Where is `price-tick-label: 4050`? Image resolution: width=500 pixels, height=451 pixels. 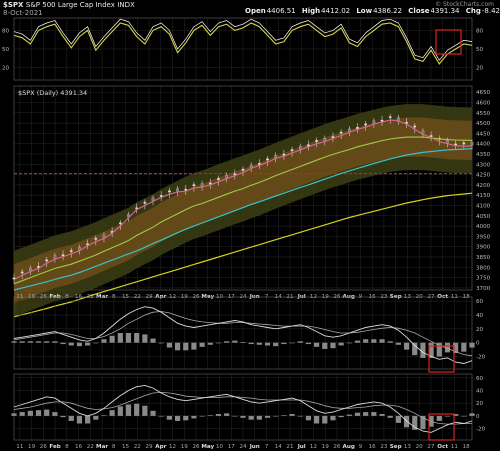 price-tick-label: 4050 is located at coordinates (483, 217).